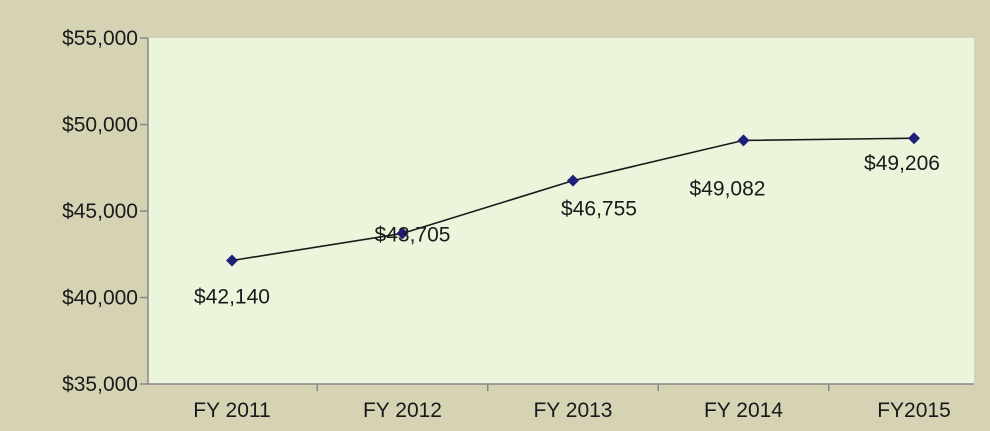 The width and height of the screenshot is (990, 431). I want to click on data-label: $49,206, so click(902, 163).